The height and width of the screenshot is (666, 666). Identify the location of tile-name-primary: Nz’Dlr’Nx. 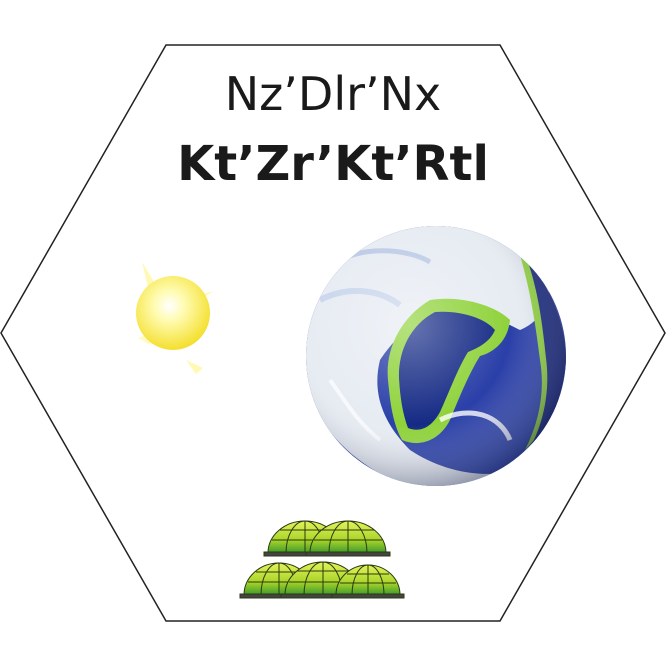
(333, 94).